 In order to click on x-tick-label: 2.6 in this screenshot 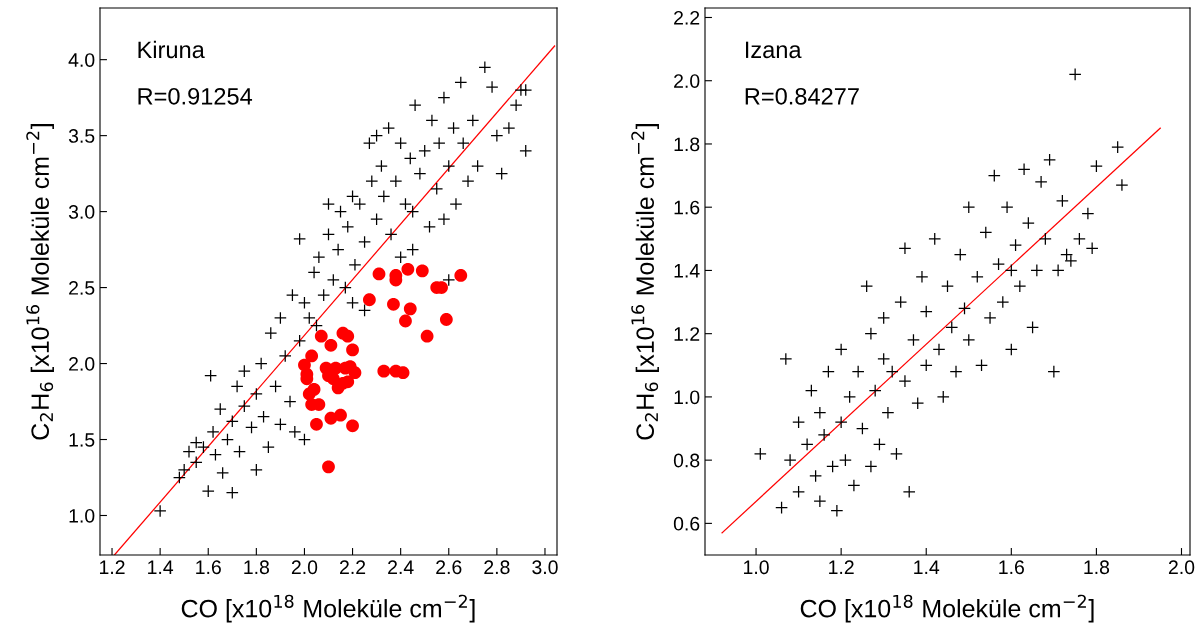, I will do `click(449, 567)`.